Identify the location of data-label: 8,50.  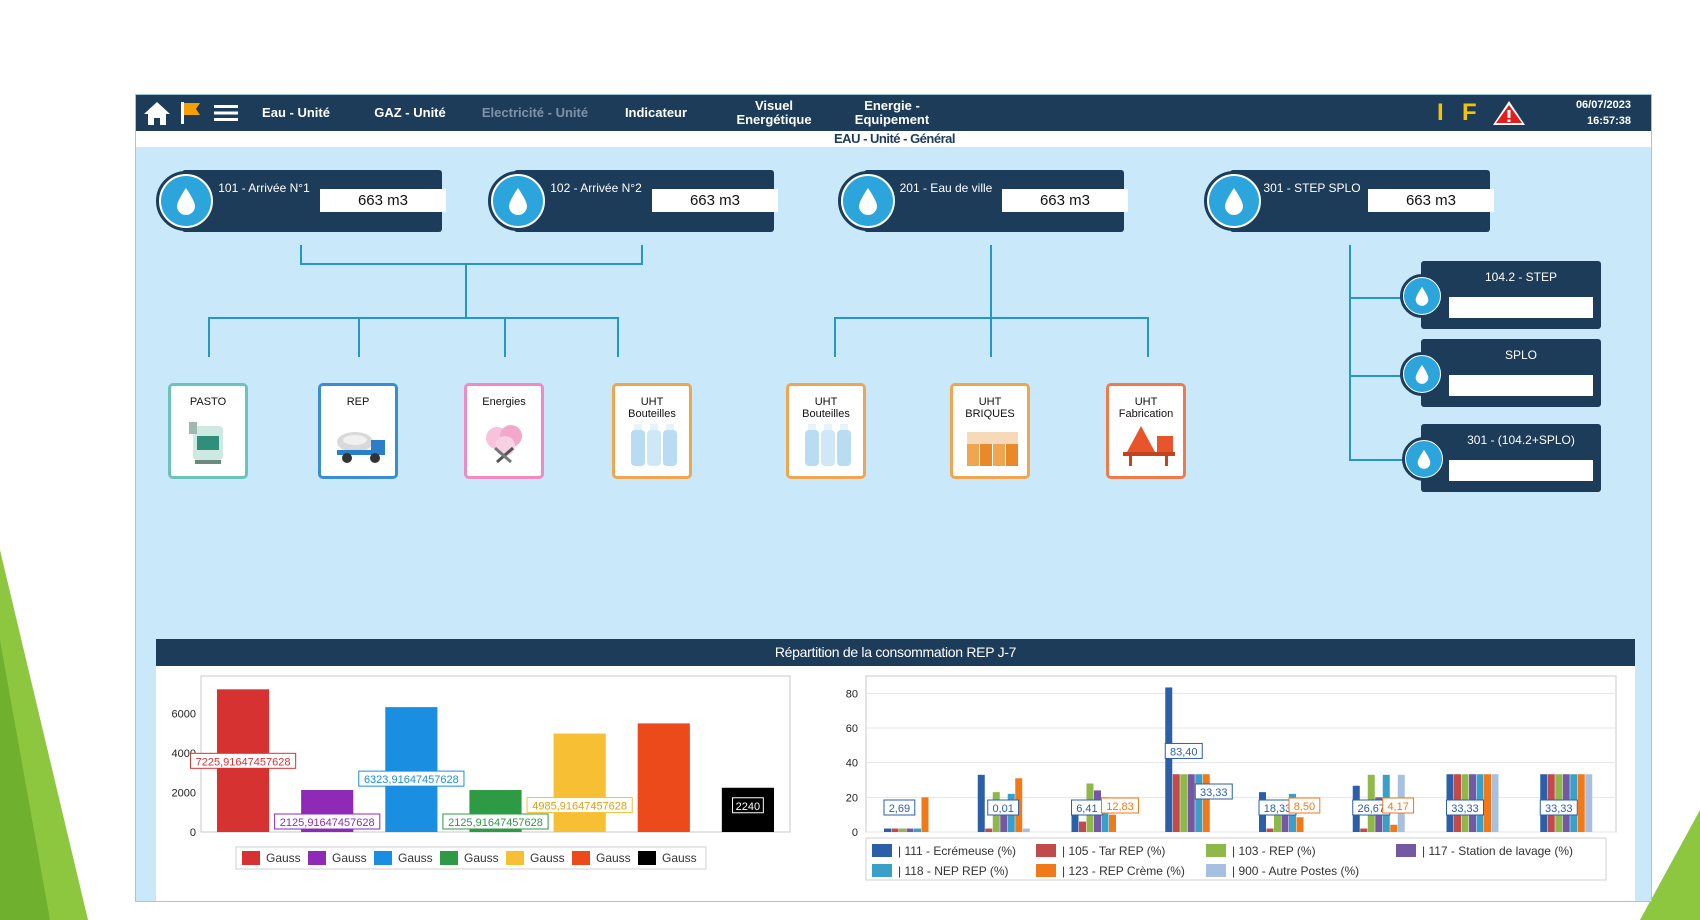
(1304, 805).